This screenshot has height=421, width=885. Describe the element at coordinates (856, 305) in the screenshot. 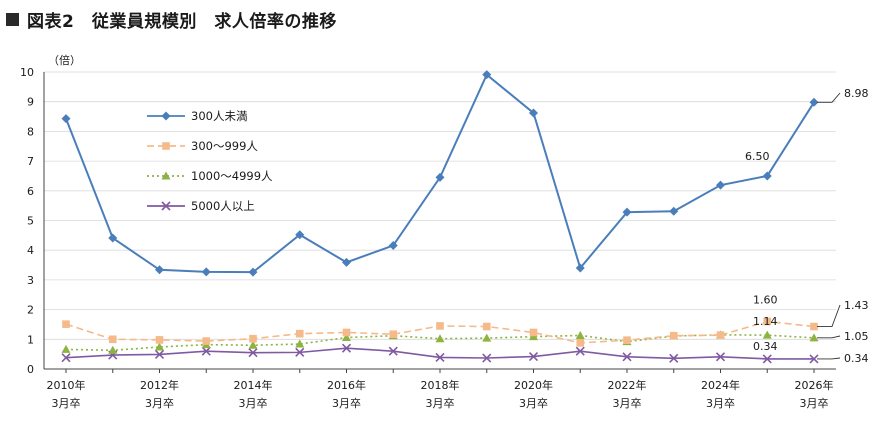

I see `end-value-label: 1.43` at that location.